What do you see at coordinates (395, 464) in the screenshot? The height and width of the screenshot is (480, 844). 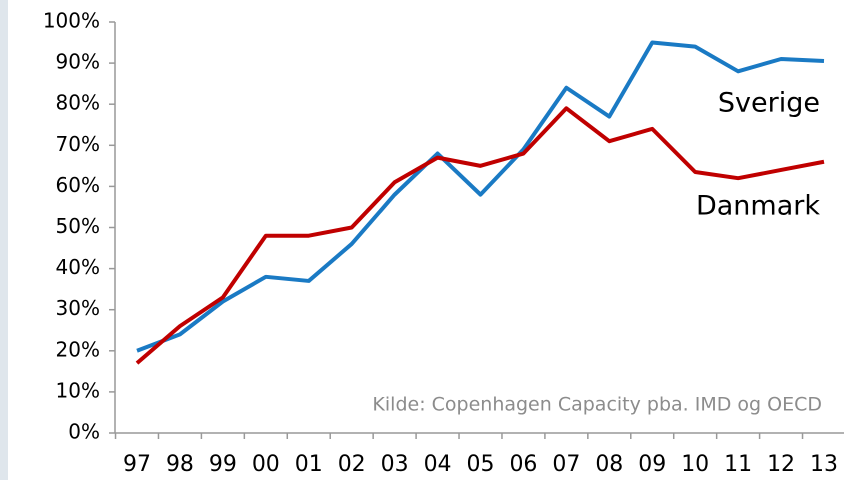 I see `x-tick-label: 03` at bounding box center [395, 464].